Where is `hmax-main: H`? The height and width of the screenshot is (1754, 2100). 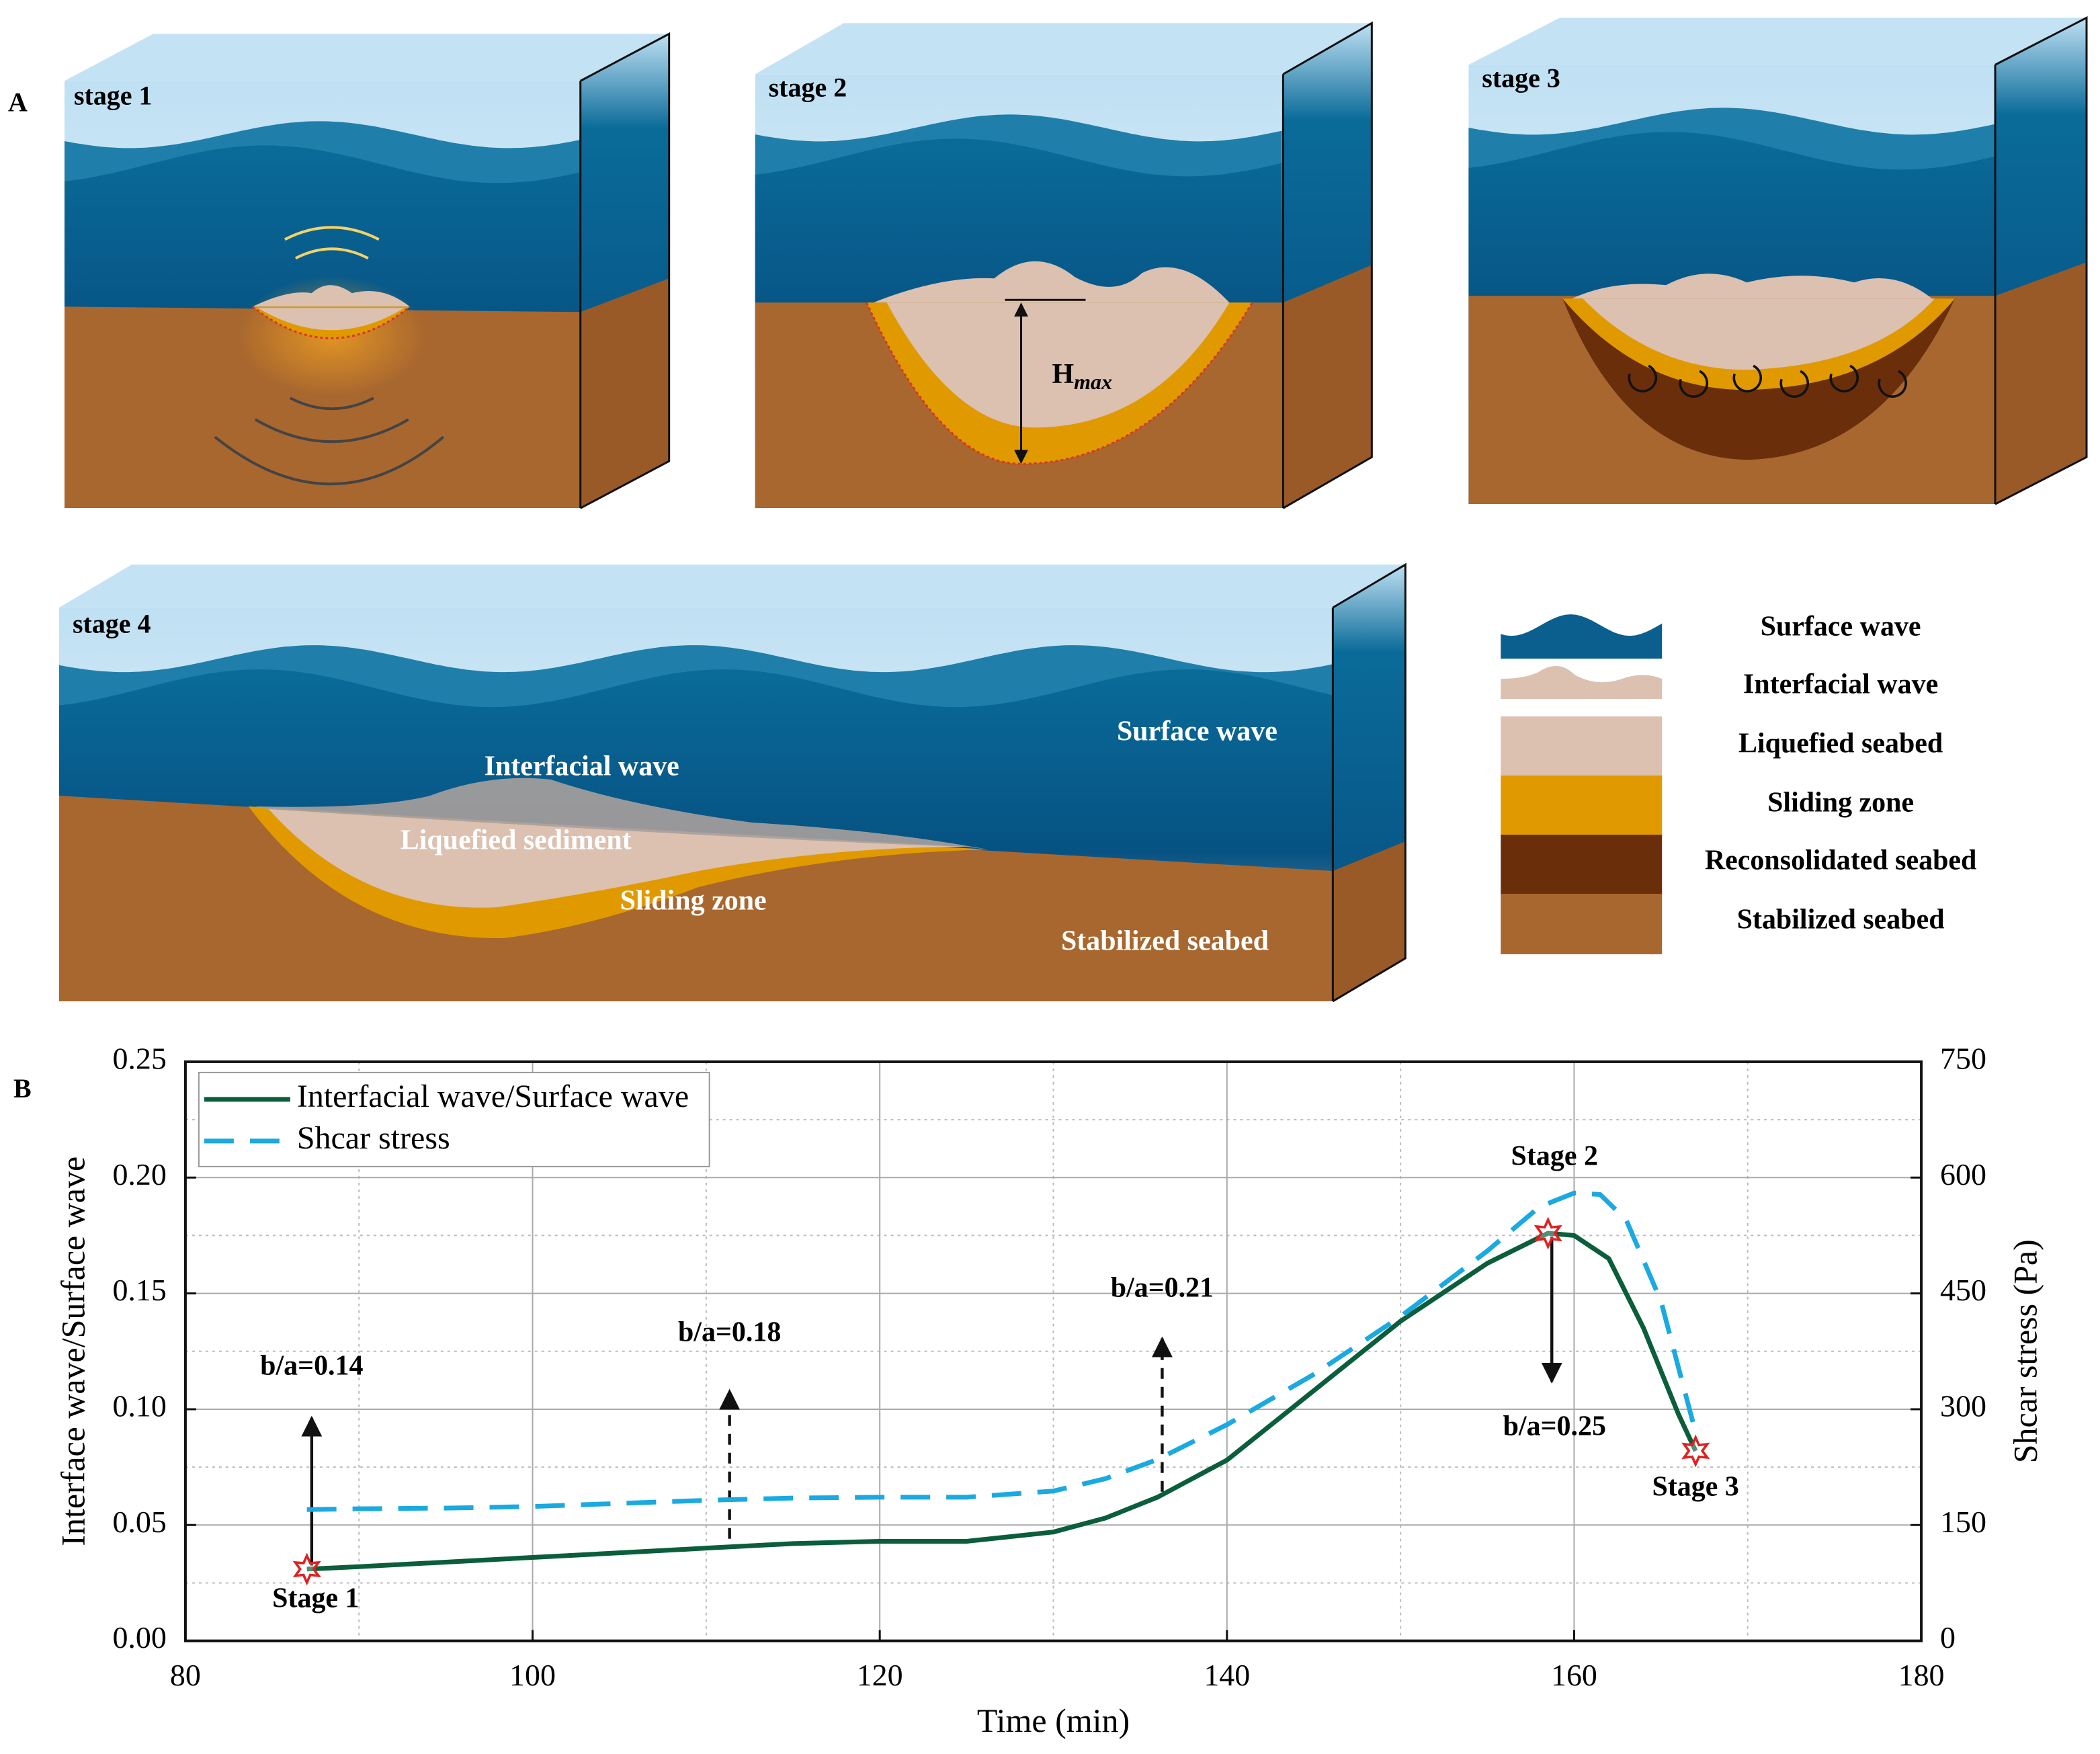
hmax-main: H is located at coordinates (1063, 374).